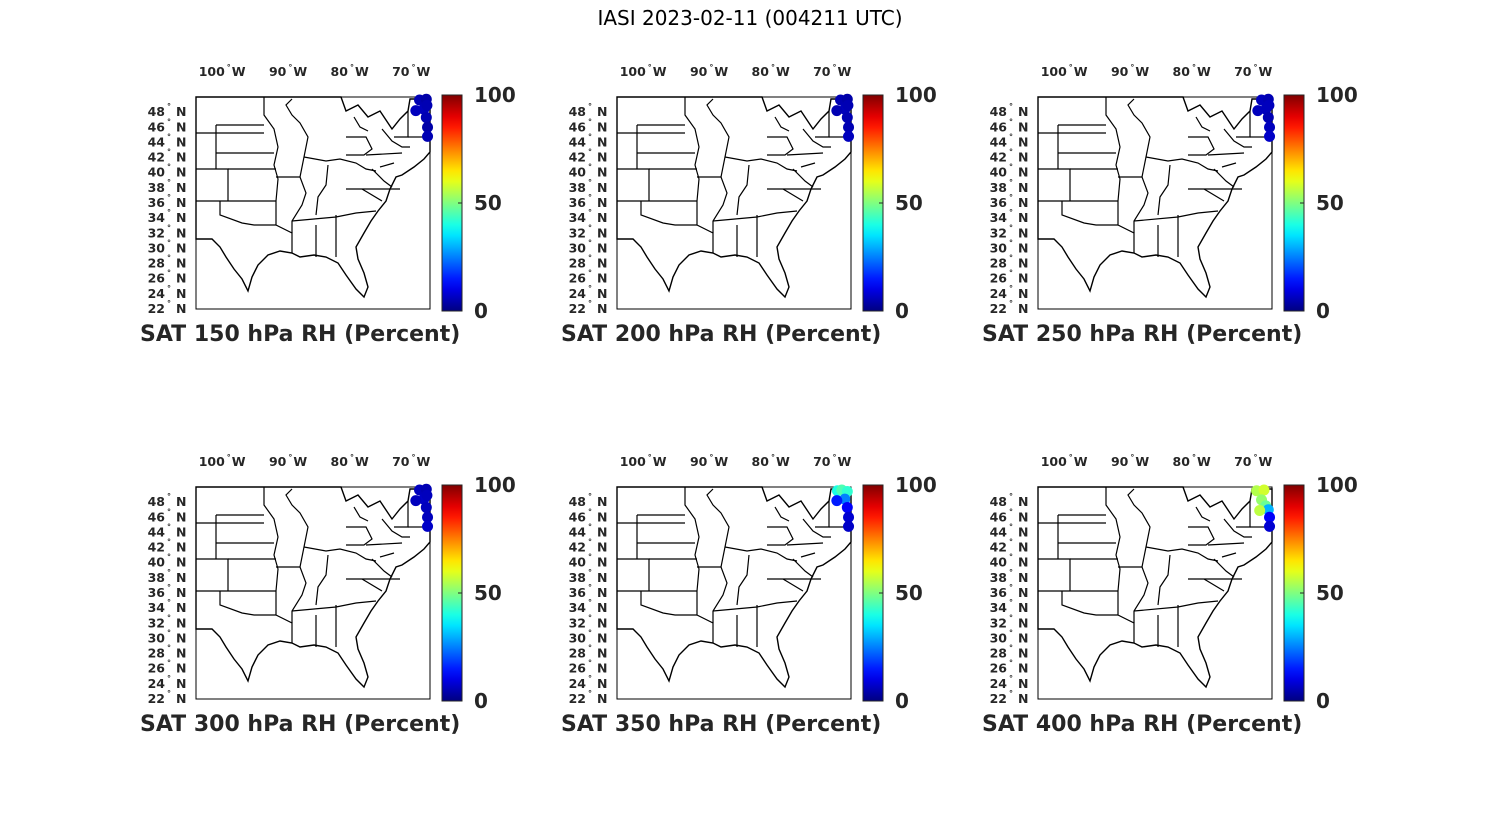 This screenshot has height=825, width=1500. What do you see at coordinates (734, 593) in the screenshot?
I see `map-axes-box` at bounding box center [734, 593].